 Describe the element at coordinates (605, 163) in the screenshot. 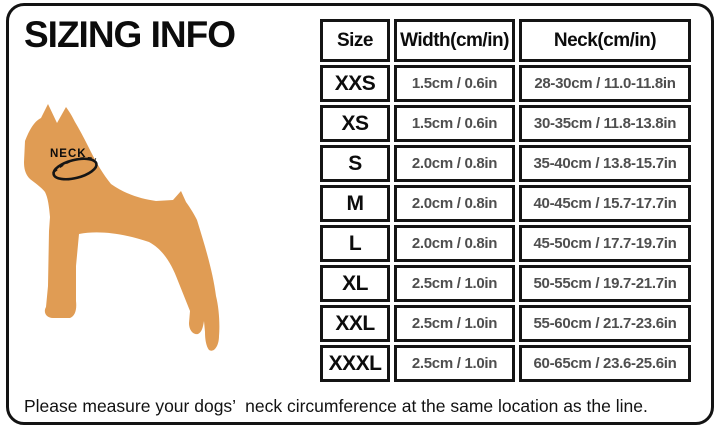

I see `neck-cell: 35-40cm / 13.8-15.7in` at that location.